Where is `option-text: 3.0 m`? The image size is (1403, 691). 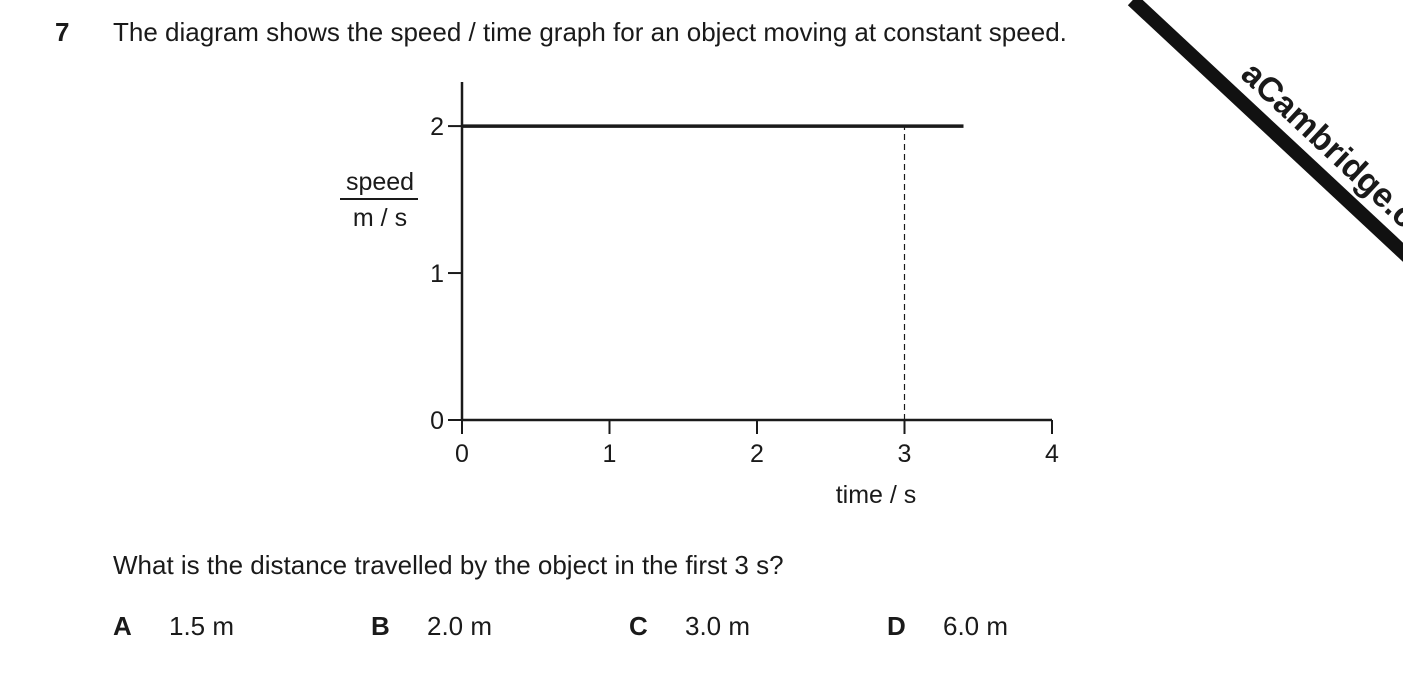 option-text: 3.0 m is located at coordinates (717, 626).